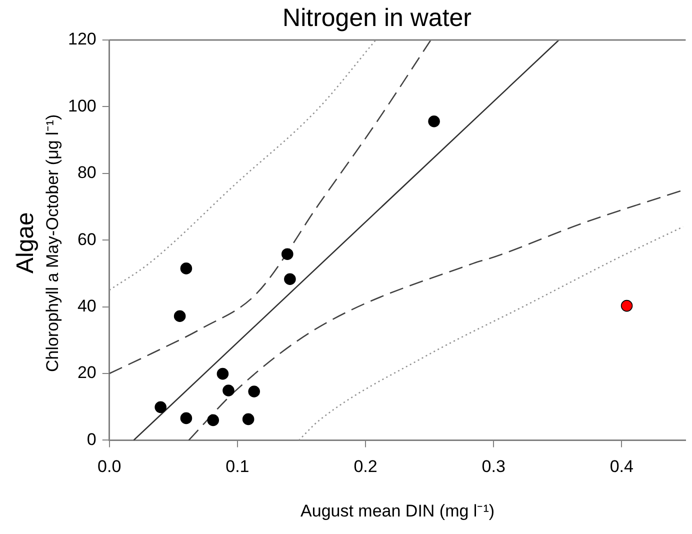 The height and width of the screenshot is (534, 692). Describe the element at coordinates (37, 243) in the screenshot. I see `y-axis-title: Algae Chlorophyll a May-October (μg l⁻¹)` at that location.